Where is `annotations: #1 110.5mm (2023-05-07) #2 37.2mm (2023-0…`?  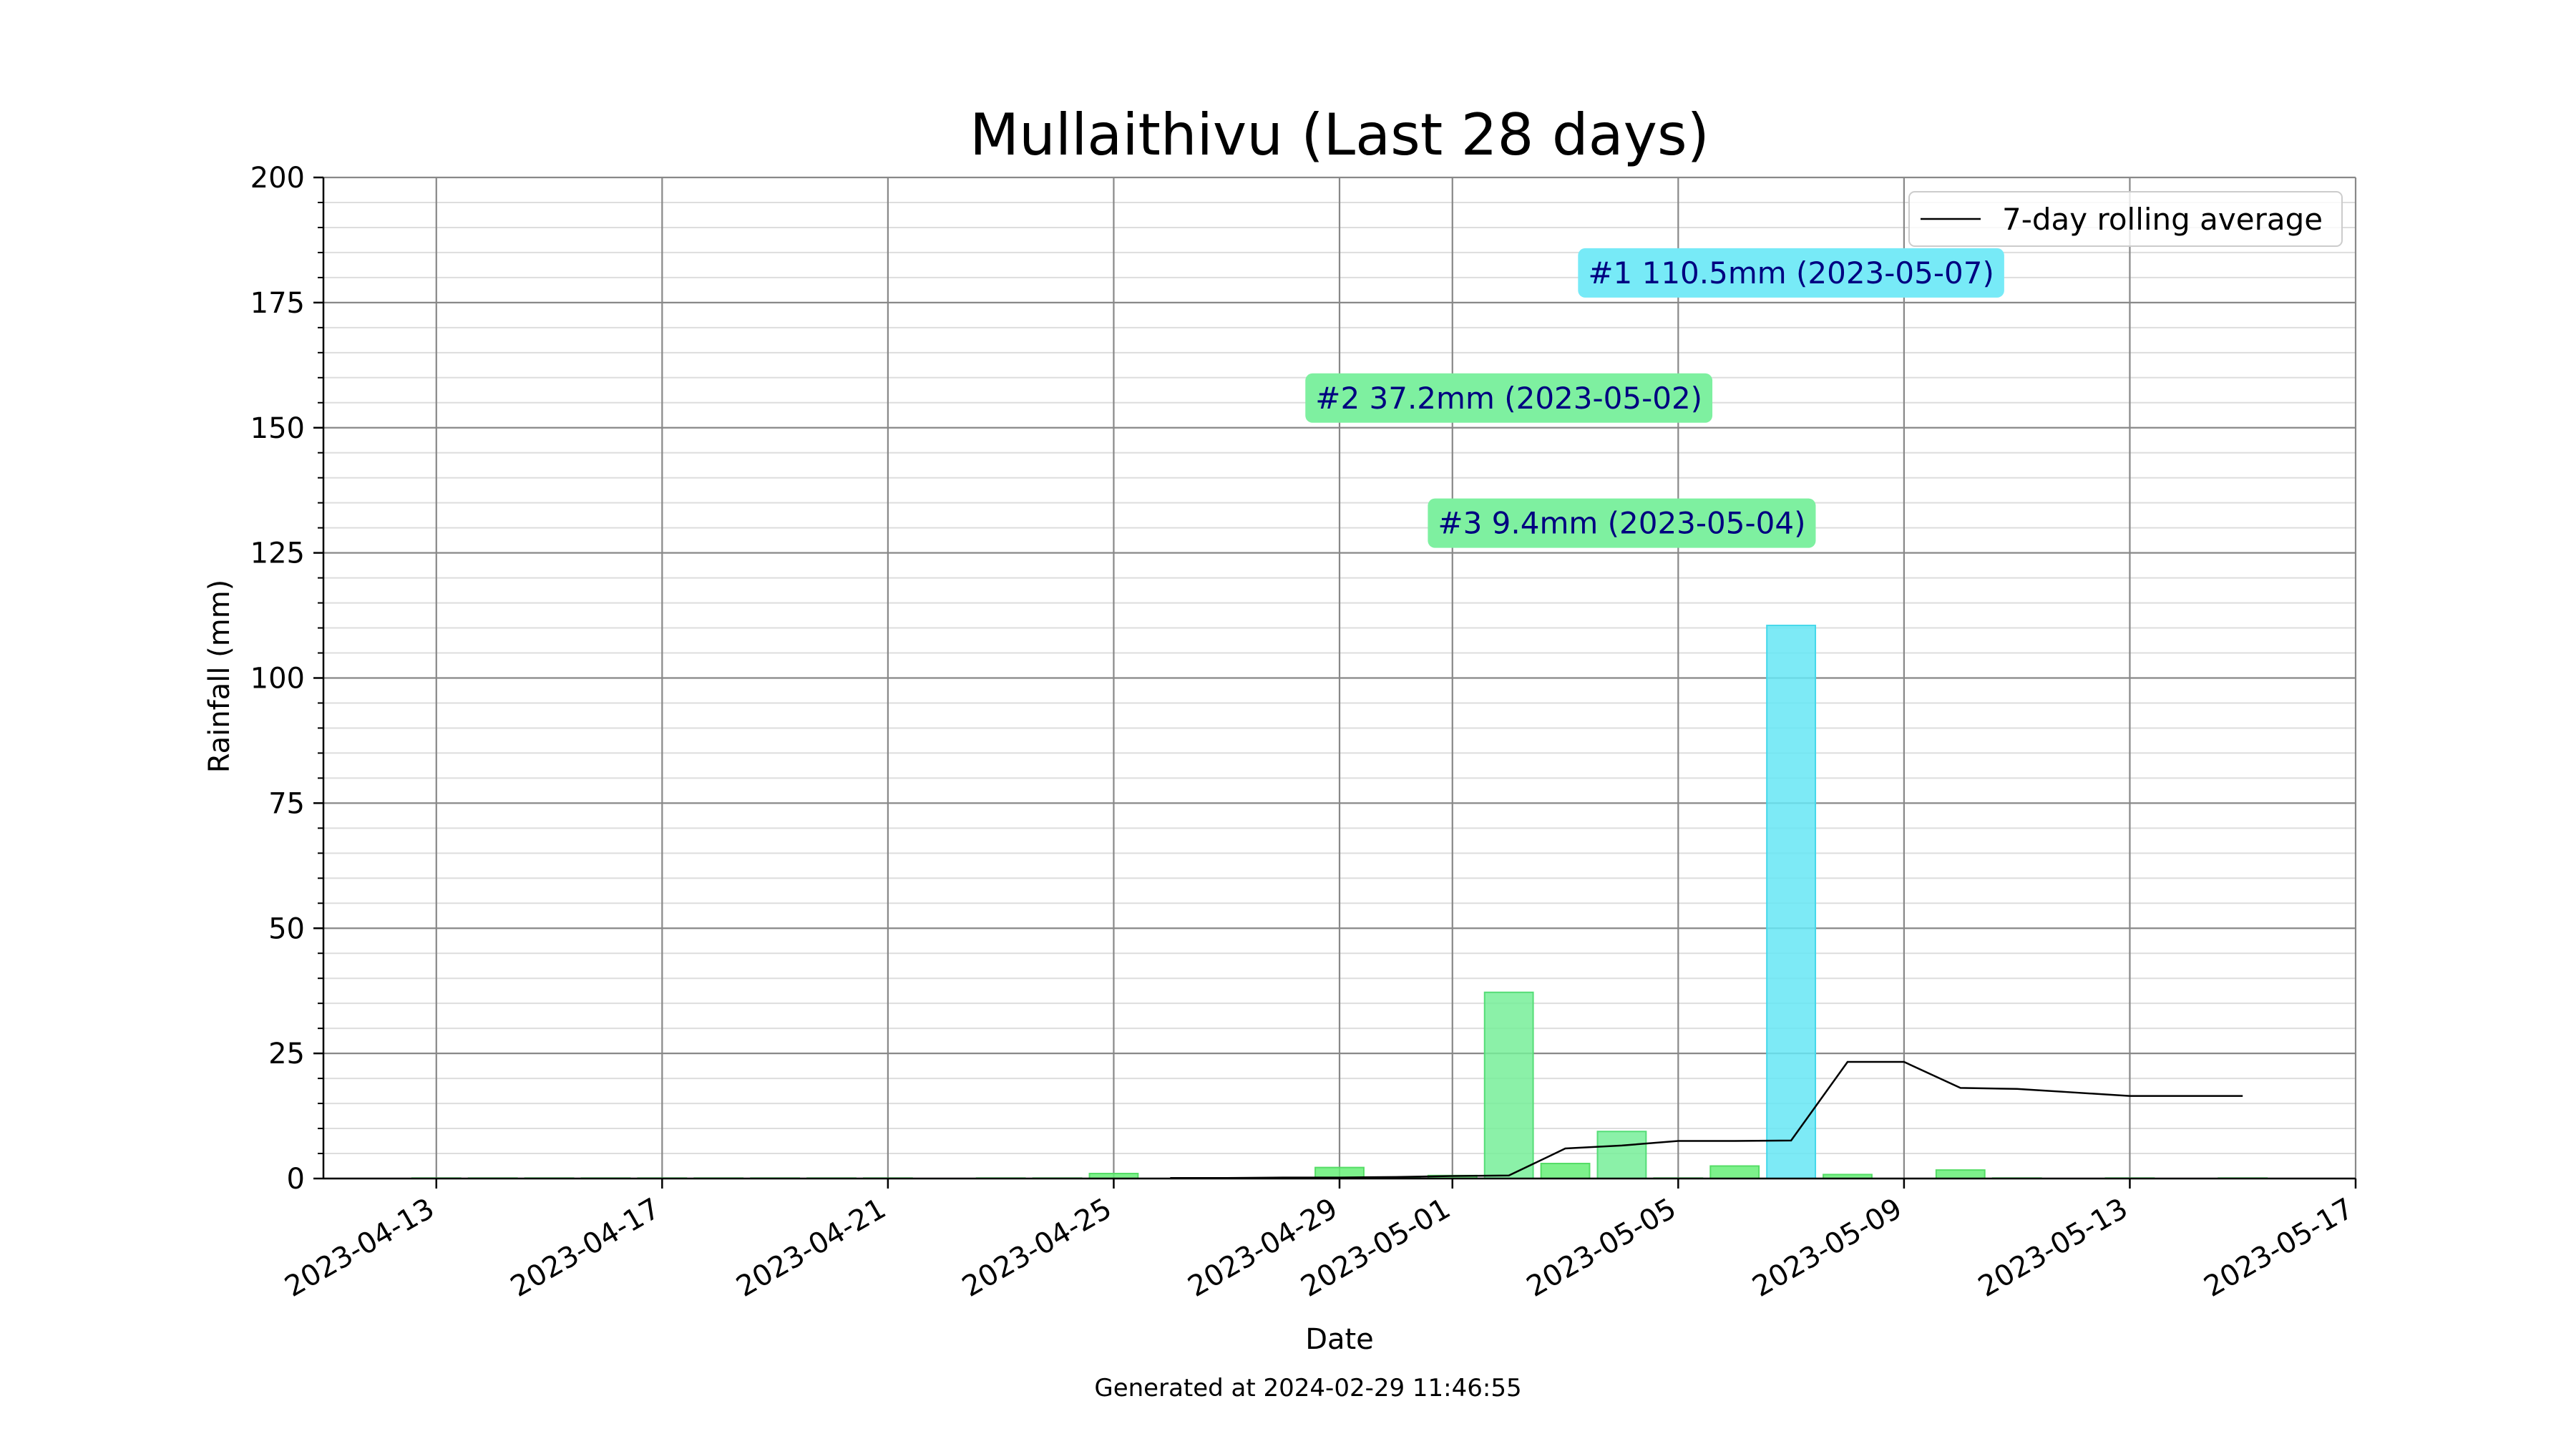
annotations: #1 110.5mm (2023-05-07) #2 37.2mm (2023-0… is located at coordinates (1654, 398).